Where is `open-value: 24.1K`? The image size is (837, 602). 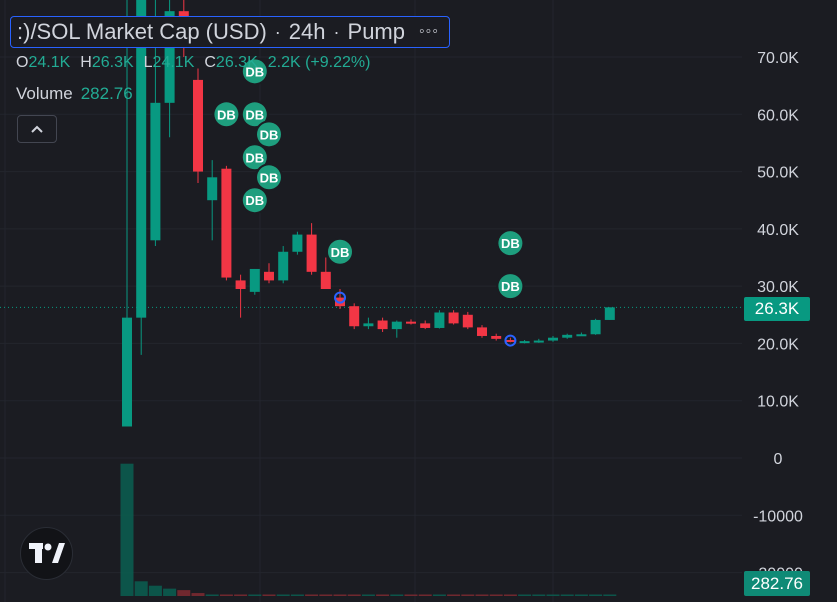 open-value: 24.1K is located at coordinates (49, 62).